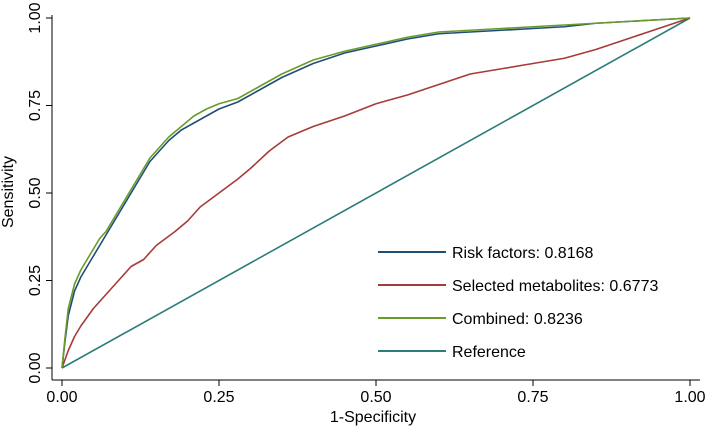  I want to click on x-tick-label: 0.25, so click(218, 397).